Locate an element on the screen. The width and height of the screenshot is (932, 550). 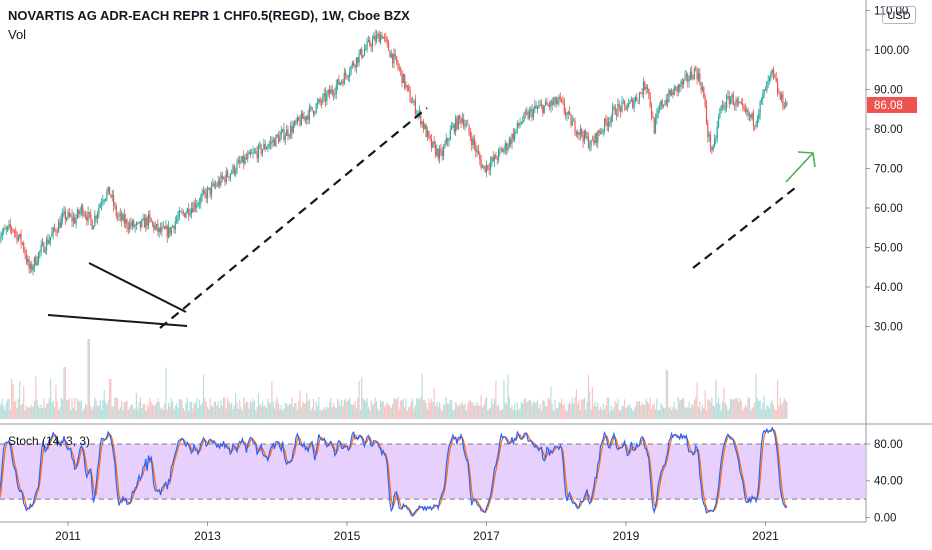
currency-button: USD is located at coordinates (899, 15).